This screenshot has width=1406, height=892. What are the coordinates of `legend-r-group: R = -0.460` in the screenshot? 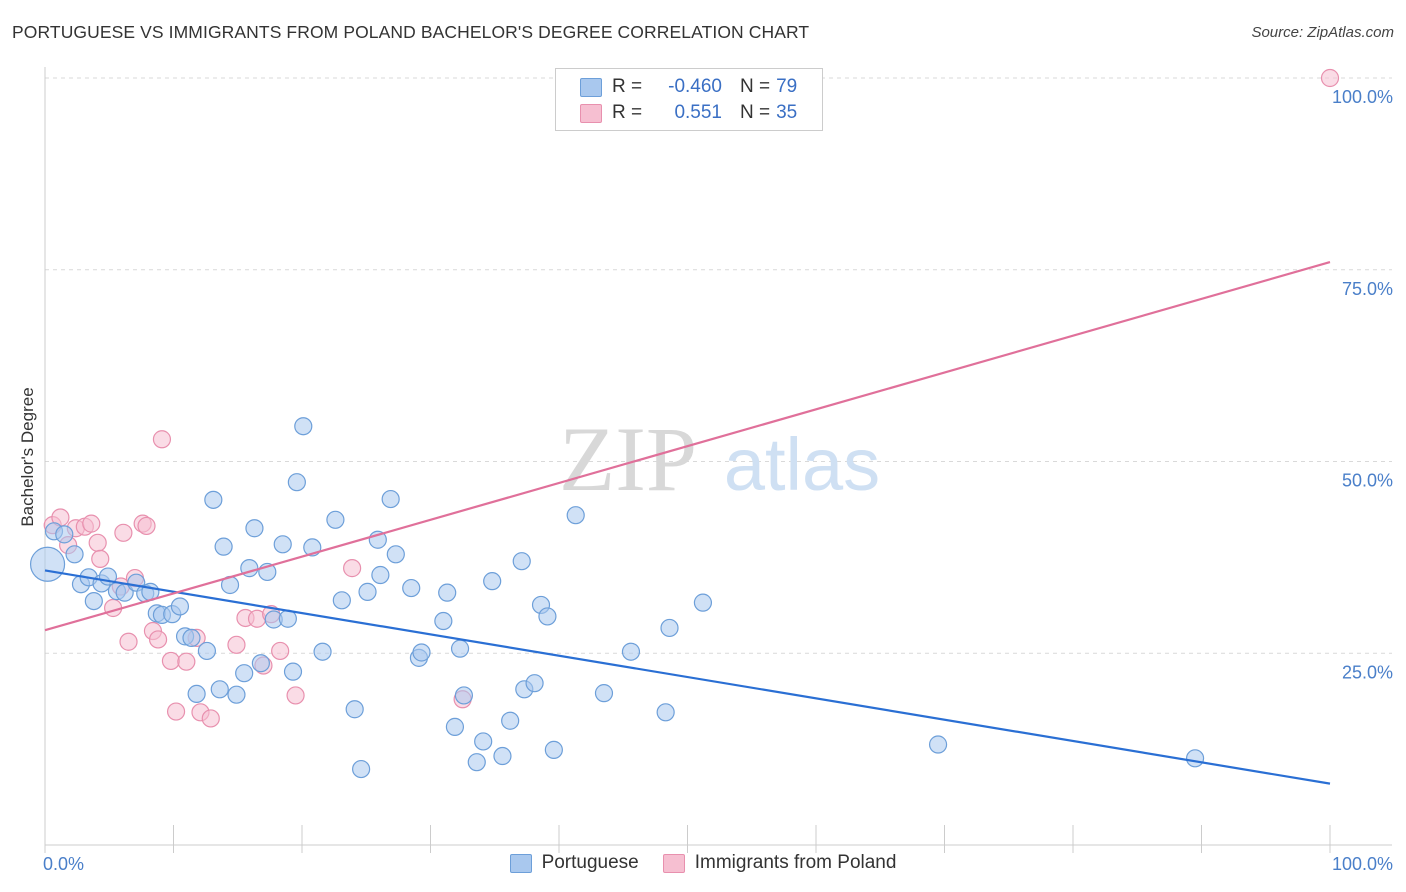 It's located at (667, 87).